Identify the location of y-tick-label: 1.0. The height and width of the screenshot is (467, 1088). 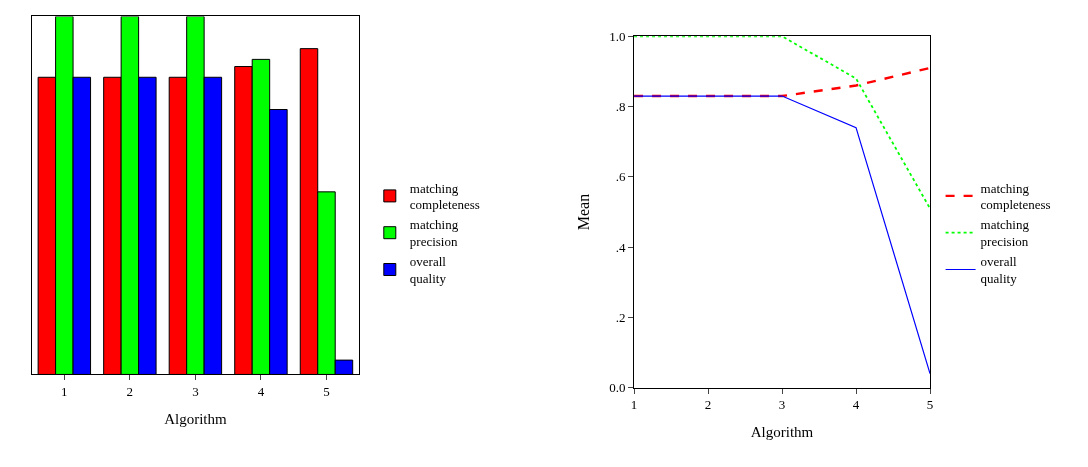
(617, 36).